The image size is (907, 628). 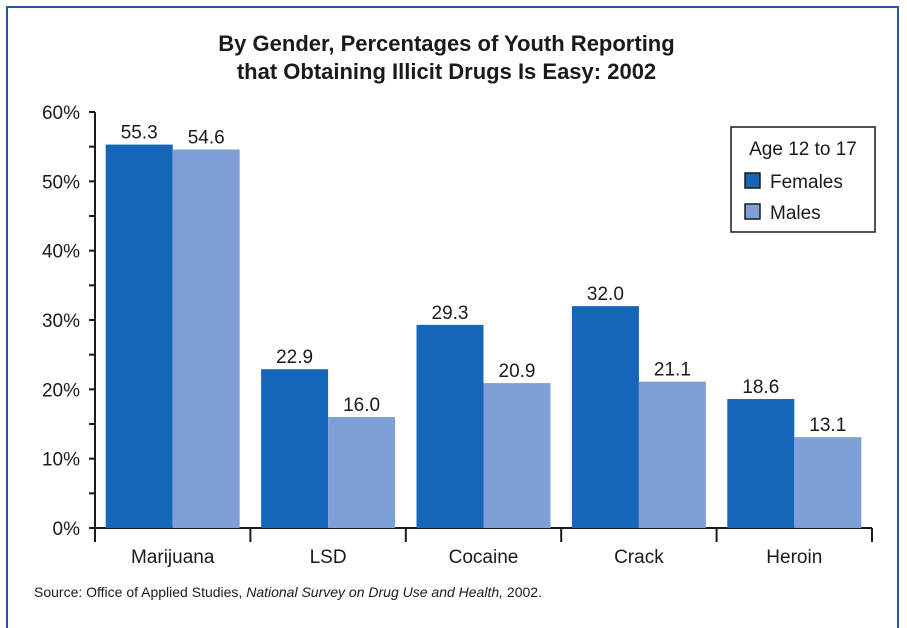 I want to click on x-category-label: Crack, so click(x=639, y=557).